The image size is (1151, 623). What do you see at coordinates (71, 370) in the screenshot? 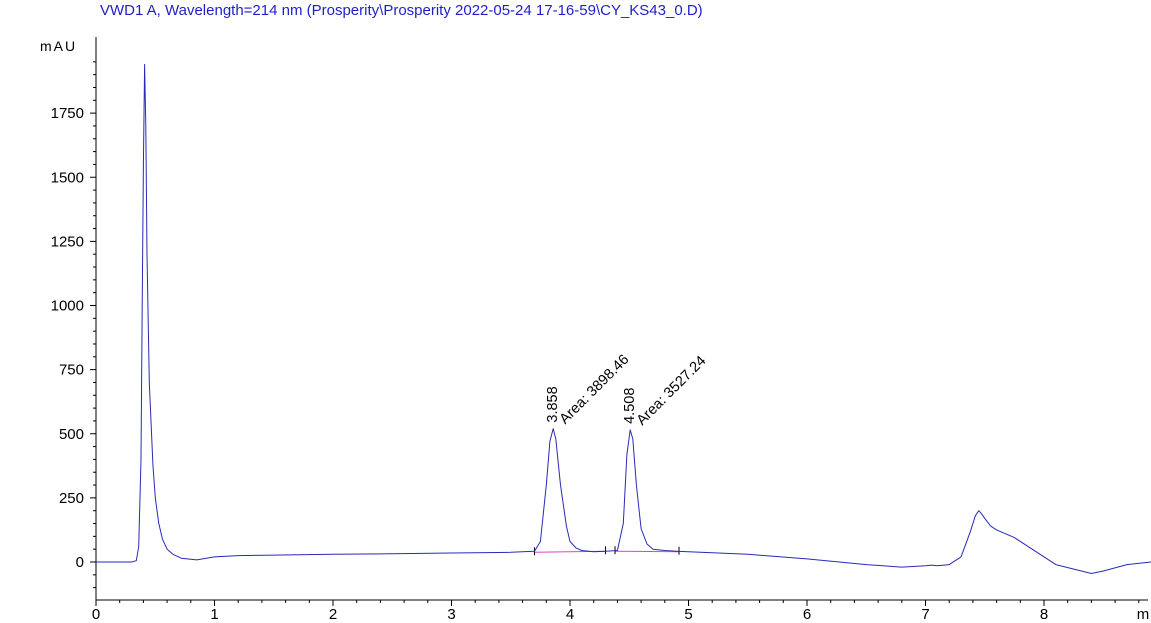
I see `y-tick-label: 750` at bounding box center [71, 370].